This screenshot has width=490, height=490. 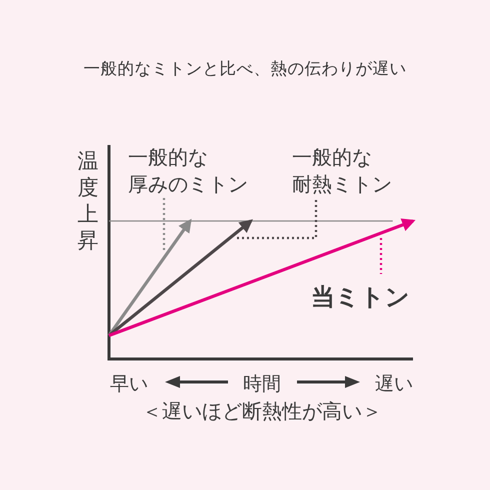 I want to click on text: 一般的な耐熱ミトン, so click(x=342, y=170).